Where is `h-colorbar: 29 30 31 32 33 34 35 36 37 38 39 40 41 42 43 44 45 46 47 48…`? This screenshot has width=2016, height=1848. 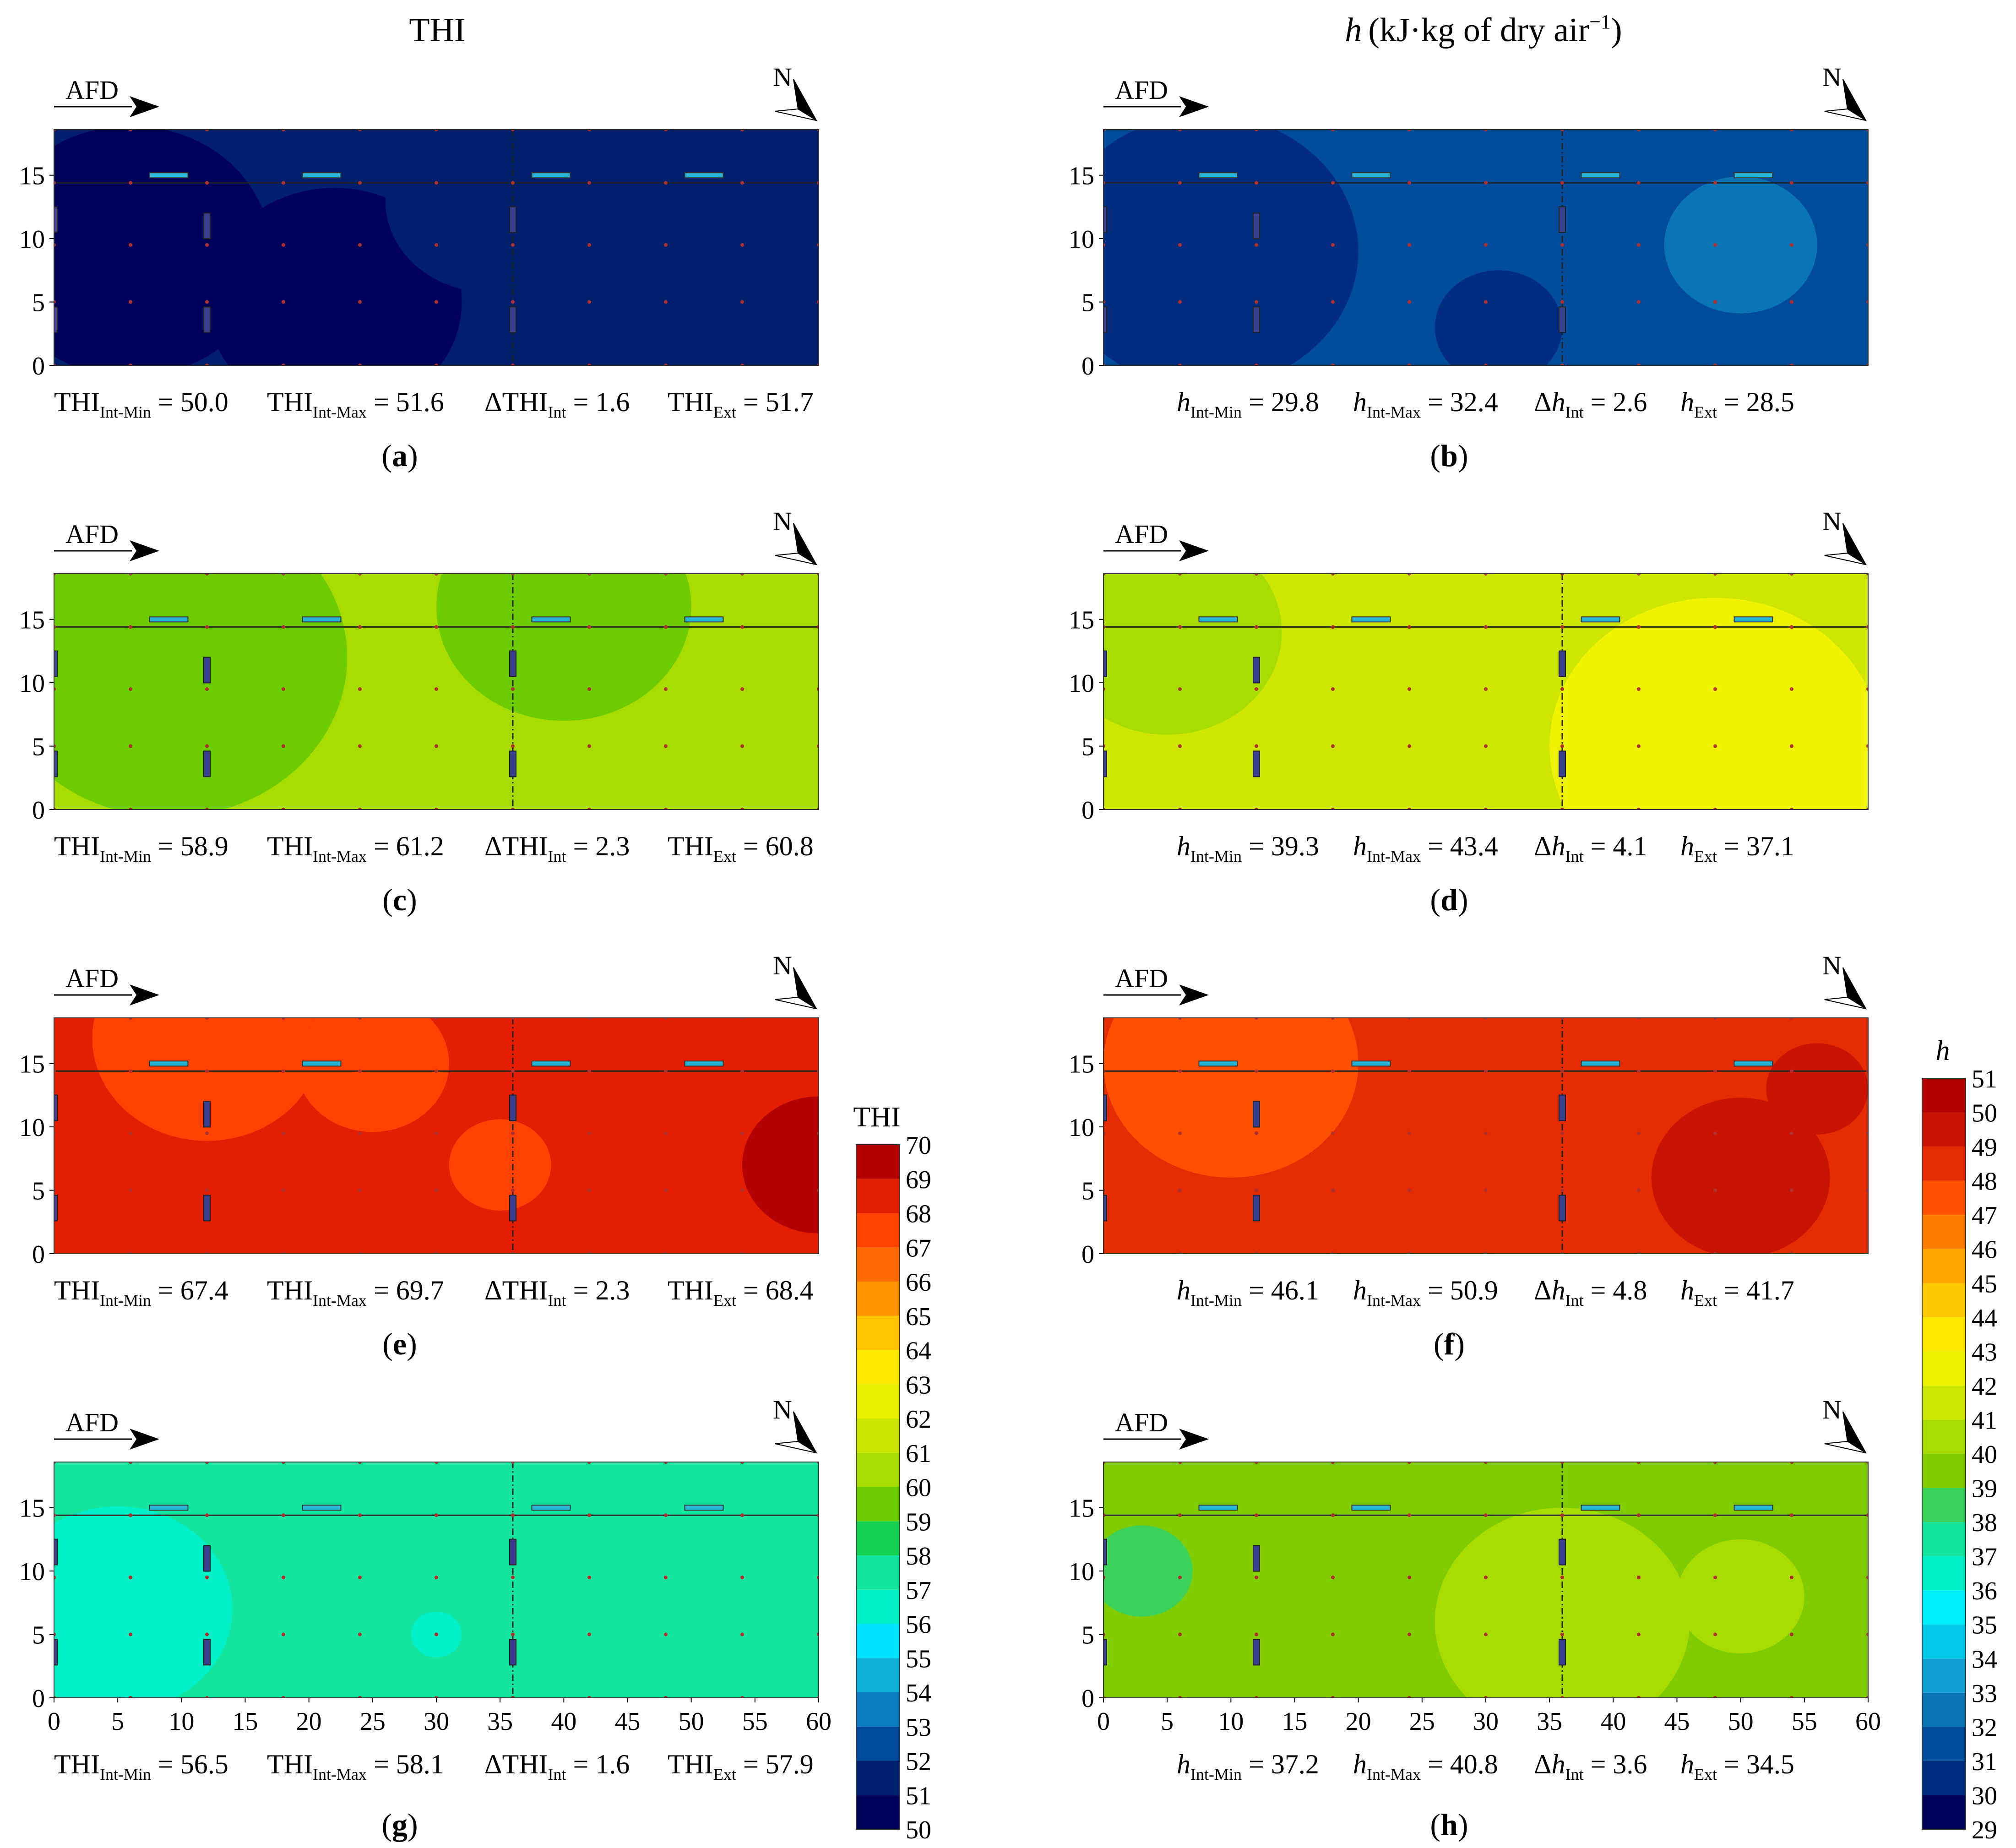 h-colorbar: 29 30 31 32 33 34 35 36 37 38 39 40 41 42 43 44 45 46 47 48… is located at coordinates (1960, 1439).